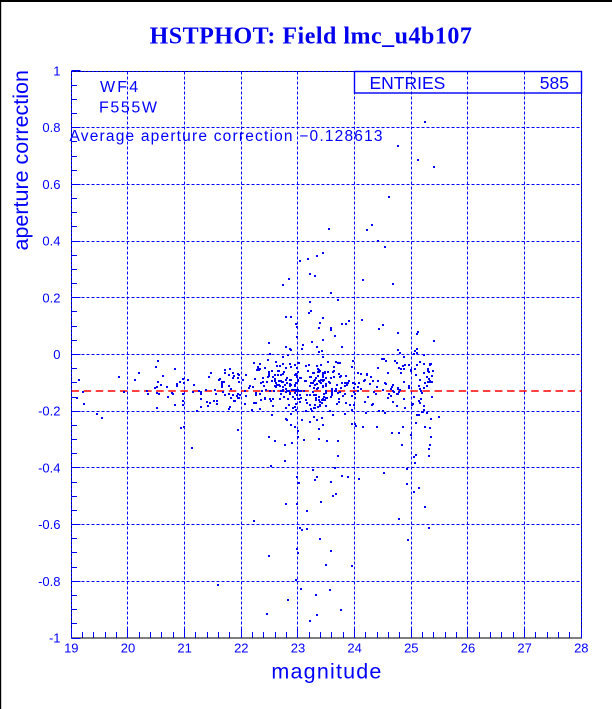 This screenshot has width=612, height=709. I want to click on svg-text: 0, so click(56, 354).